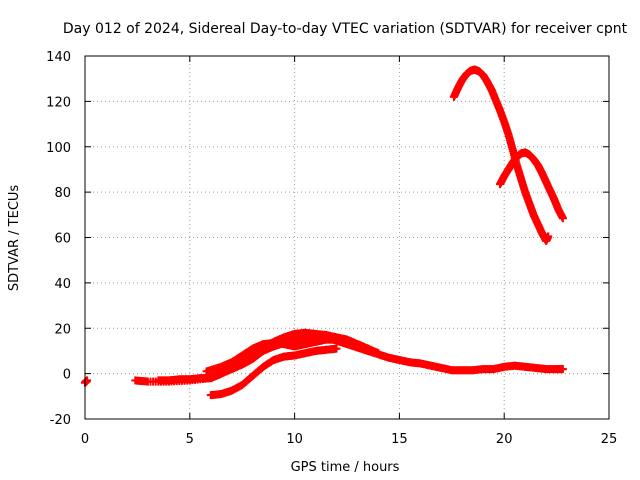  What do you see at coordinates (399, 439) in the screenshot?
I see `x-tick-label: 15` at bounding box center [399, 439].